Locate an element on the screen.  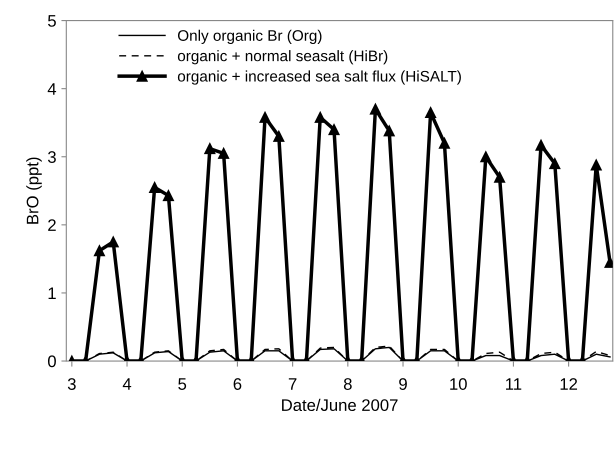
y-axis-title: BrO (ppt) is located at coordinates (34, 191).